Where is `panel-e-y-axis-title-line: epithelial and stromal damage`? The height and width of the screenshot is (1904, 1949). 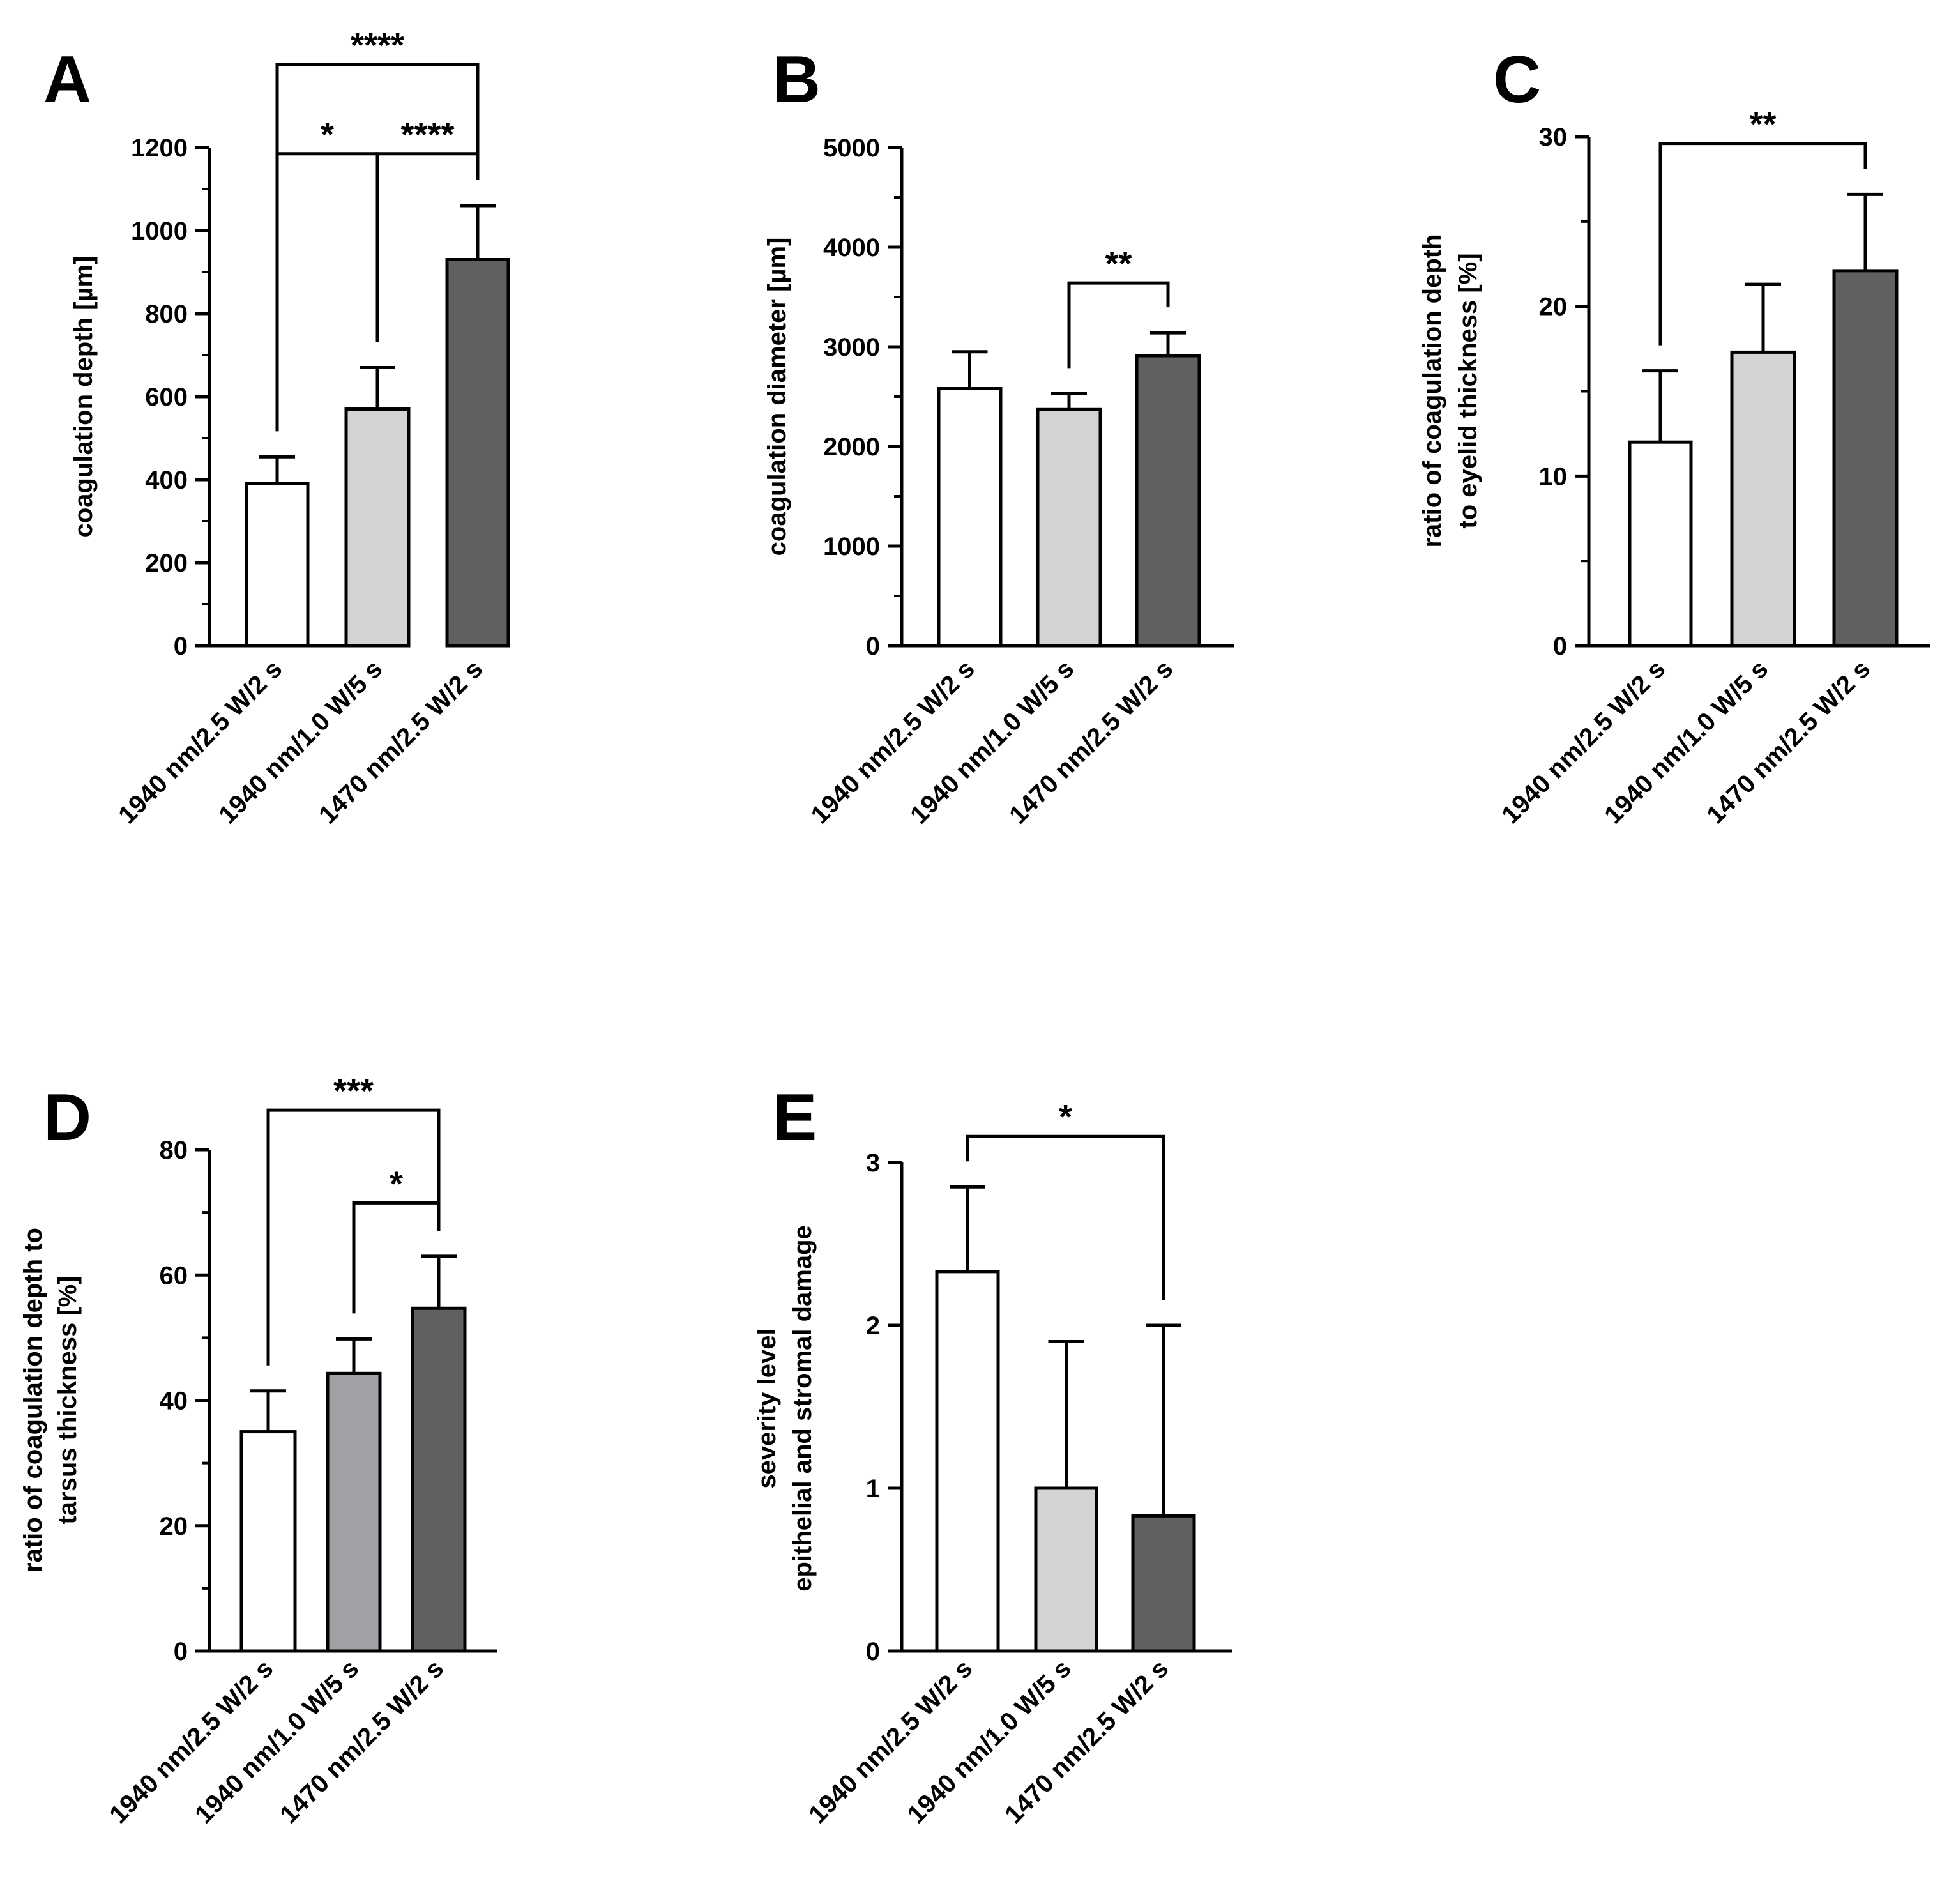
panel-e-y-axis-title-line: epithelial and stromal damage is located at coordinates (803, 1408).